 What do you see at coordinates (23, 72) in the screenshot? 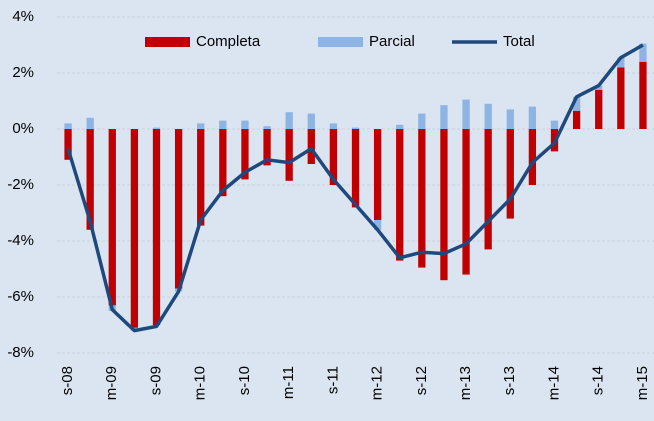
I see `y-tick-label: 2%` at bounding box center [23, 72].